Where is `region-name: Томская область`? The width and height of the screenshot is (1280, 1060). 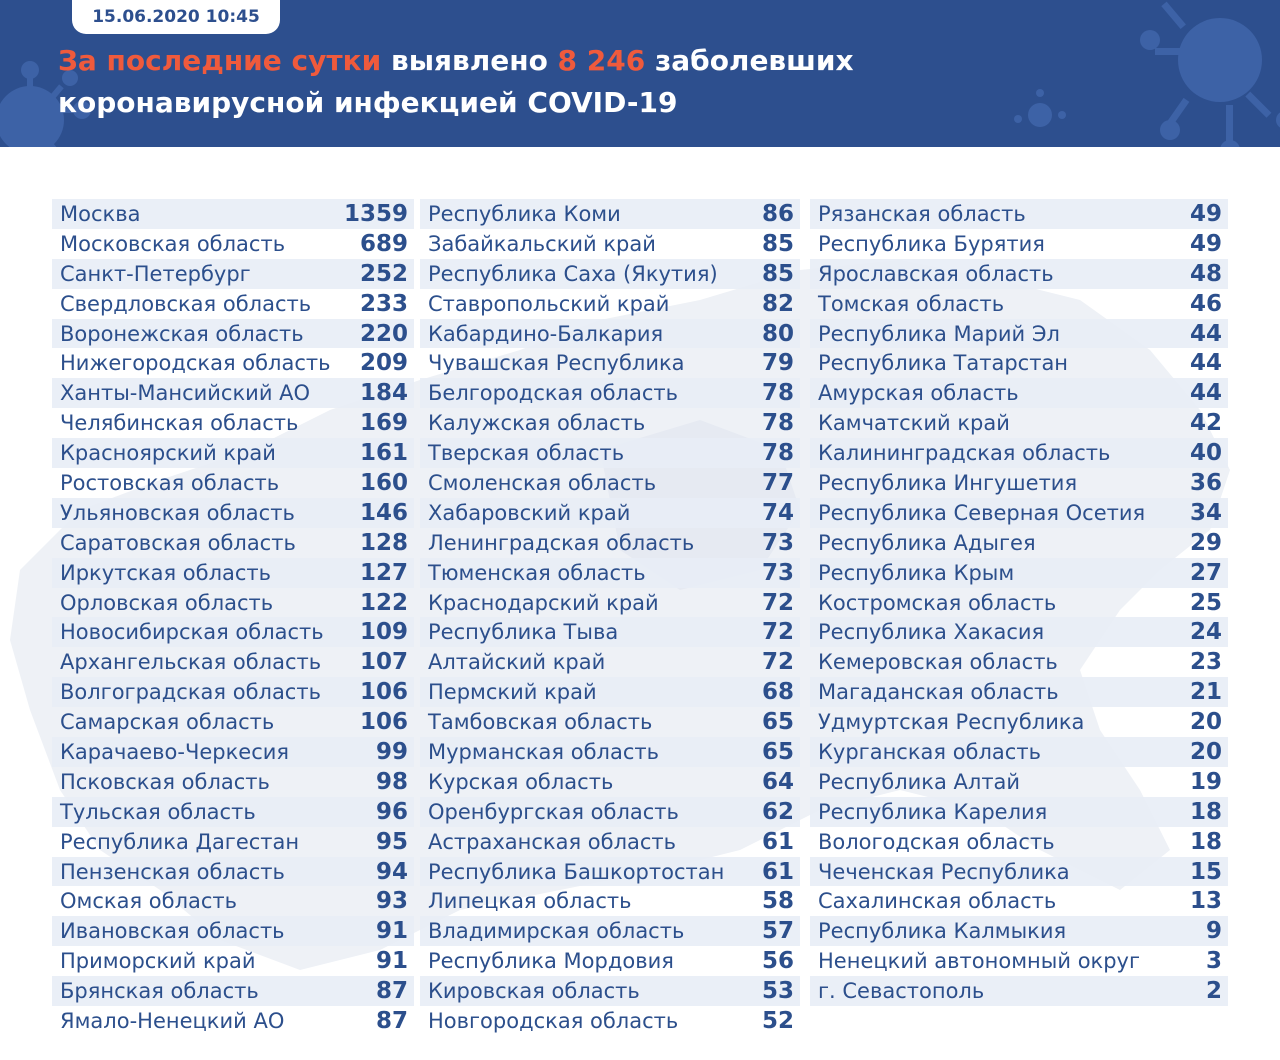 region-name: Томская область is located at coordinates (911, 303).